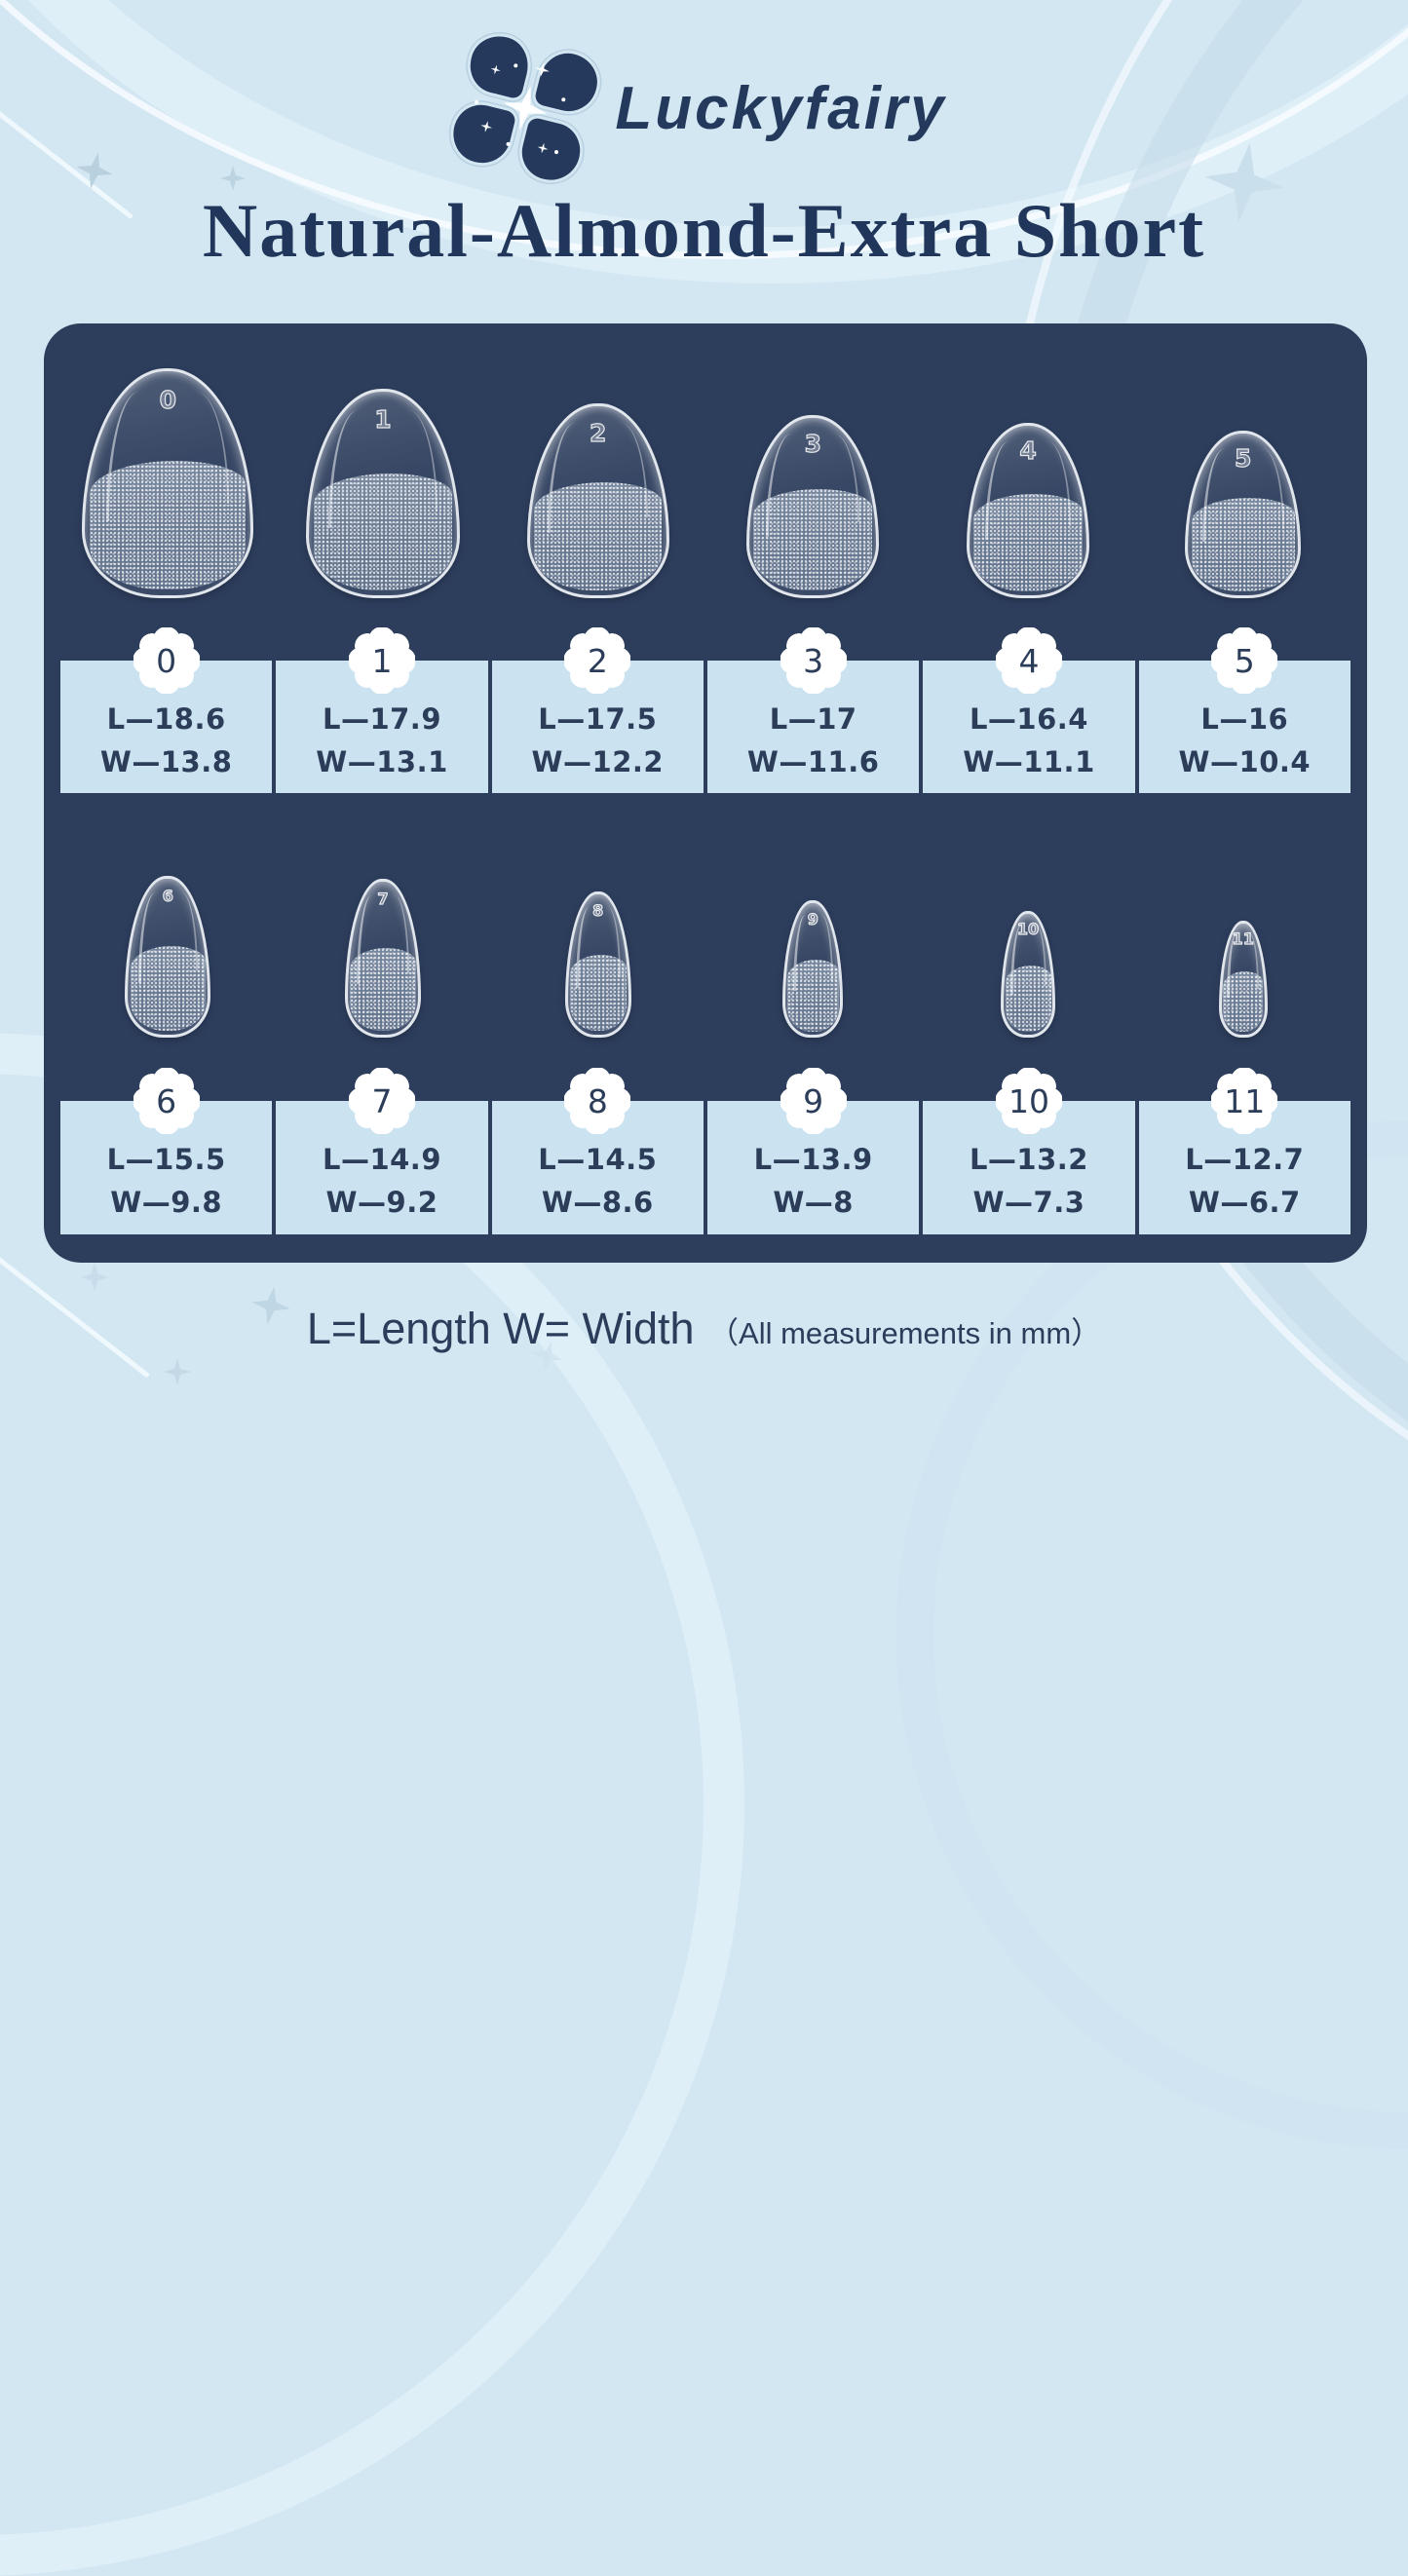 Image resolution: width=1408 pixels, height=2576 pixels. I want to click on badge-number: 5, so click(1245, 660).